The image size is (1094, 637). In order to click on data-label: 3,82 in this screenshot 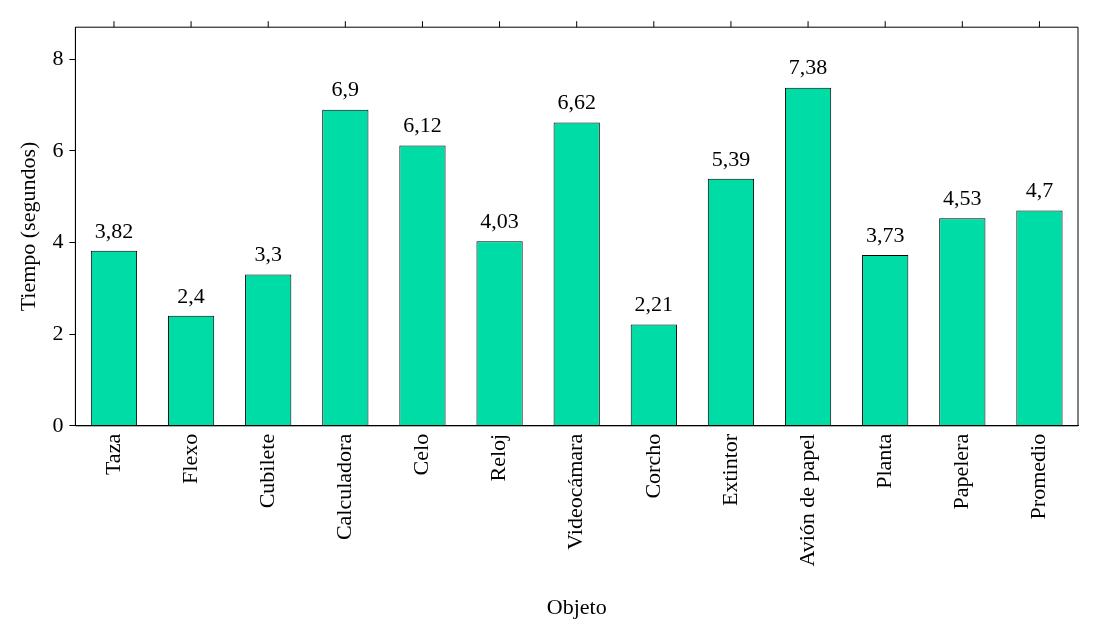, I will do `click(114, 230)`.